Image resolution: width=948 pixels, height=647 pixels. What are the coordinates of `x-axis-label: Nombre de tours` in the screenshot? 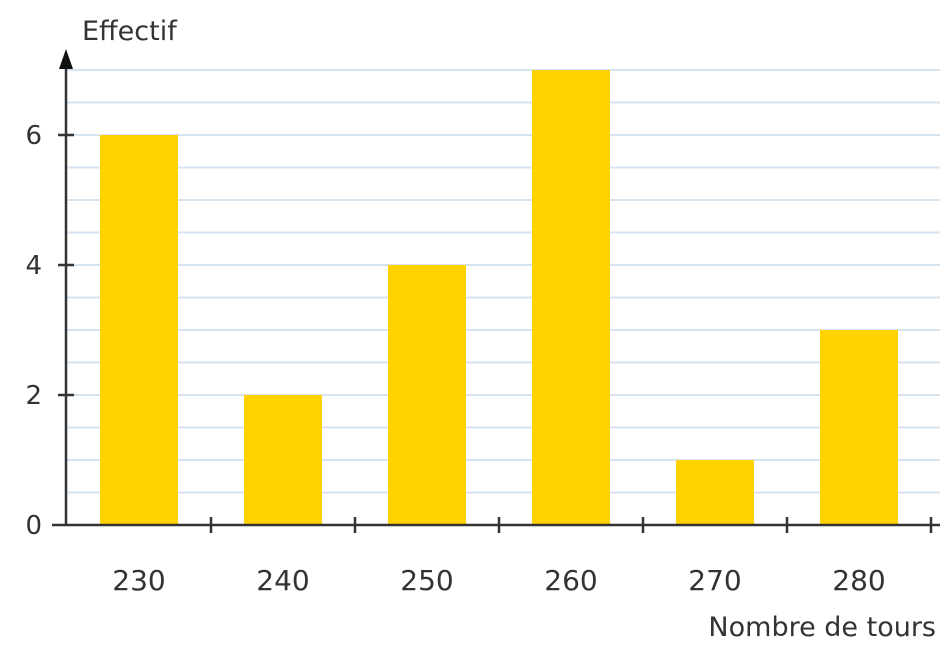 It's located at (822, 627).